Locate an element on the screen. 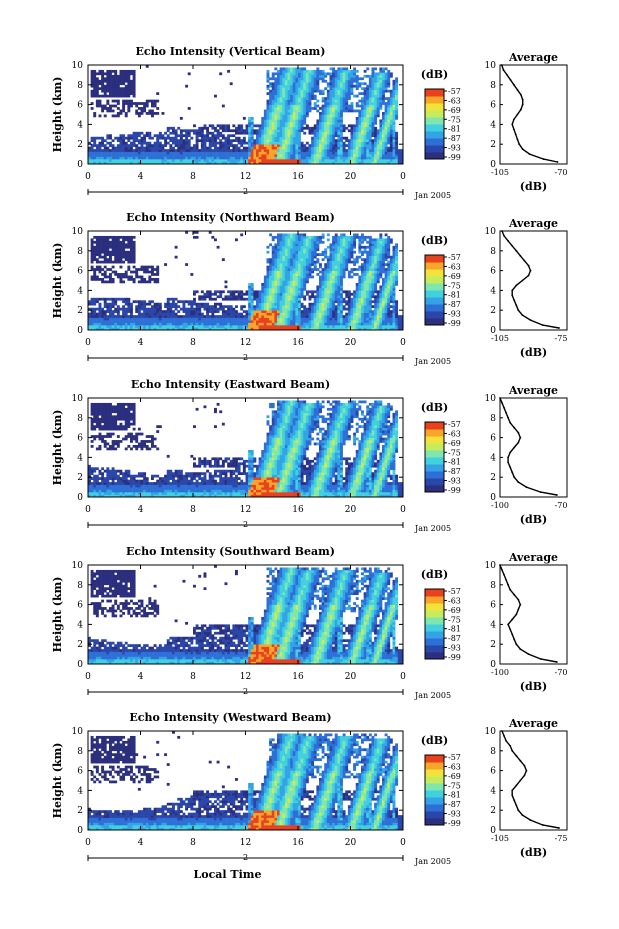  profile-point is located at coordinates (519, 144).